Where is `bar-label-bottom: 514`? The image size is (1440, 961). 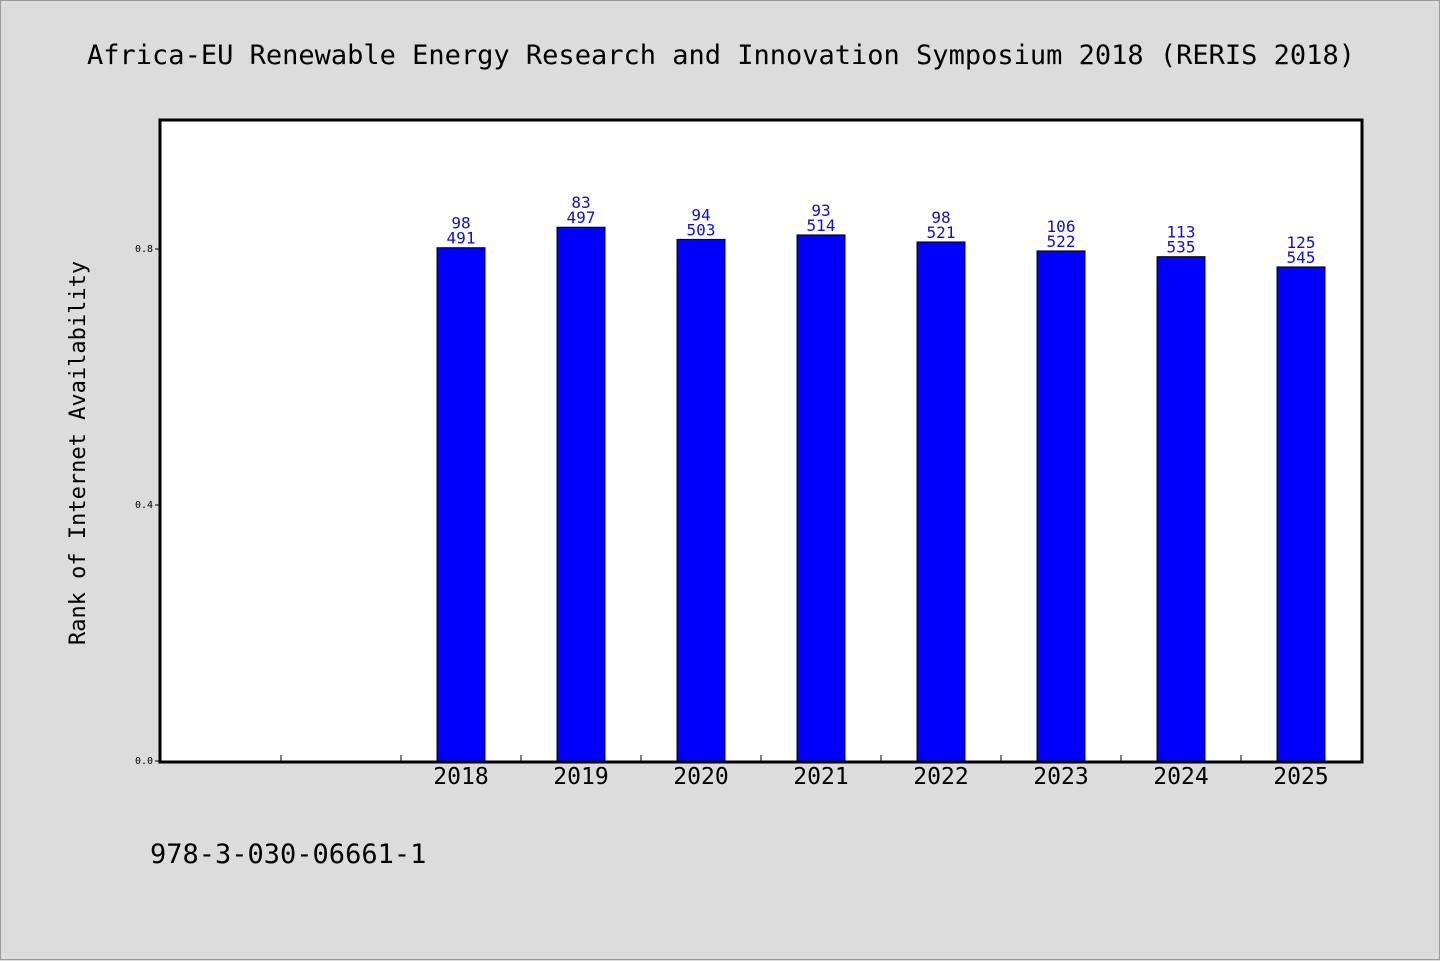
bar-label-bottom: 514 is located at coordinates (821, 225).